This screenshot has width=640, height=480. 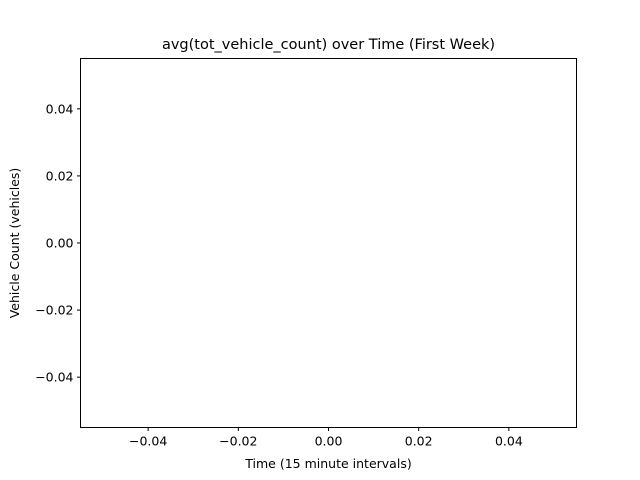 What do you see at coordinates (14, 243) in the screenshot?
I see `y-axis-label: Vehicle Count (vehicles)` at bounding box center [14, 243].